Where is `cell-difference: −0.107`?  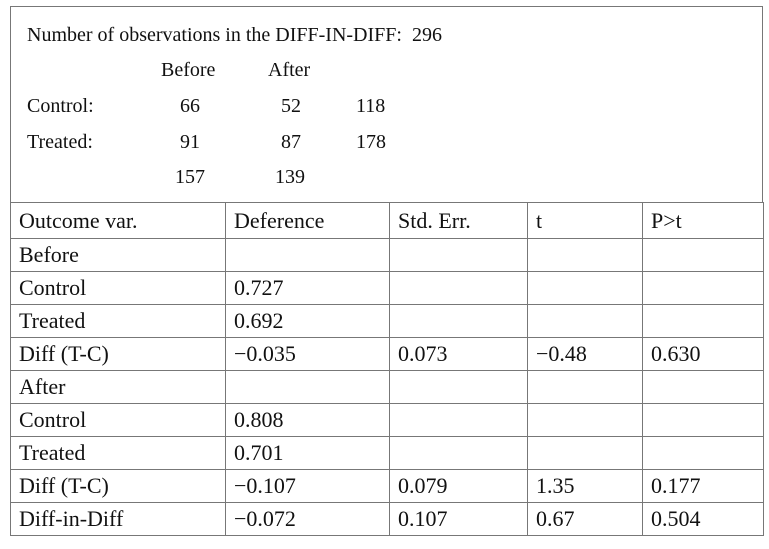
cell-difference: −0.107 is located at coordinates (307, 486).